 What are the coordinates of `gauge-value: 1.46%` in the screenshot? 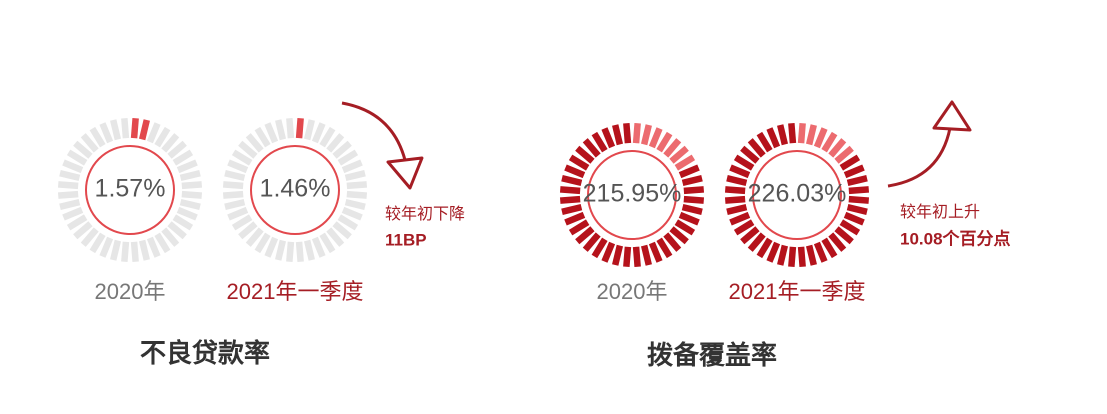 It's located at (295, 189).